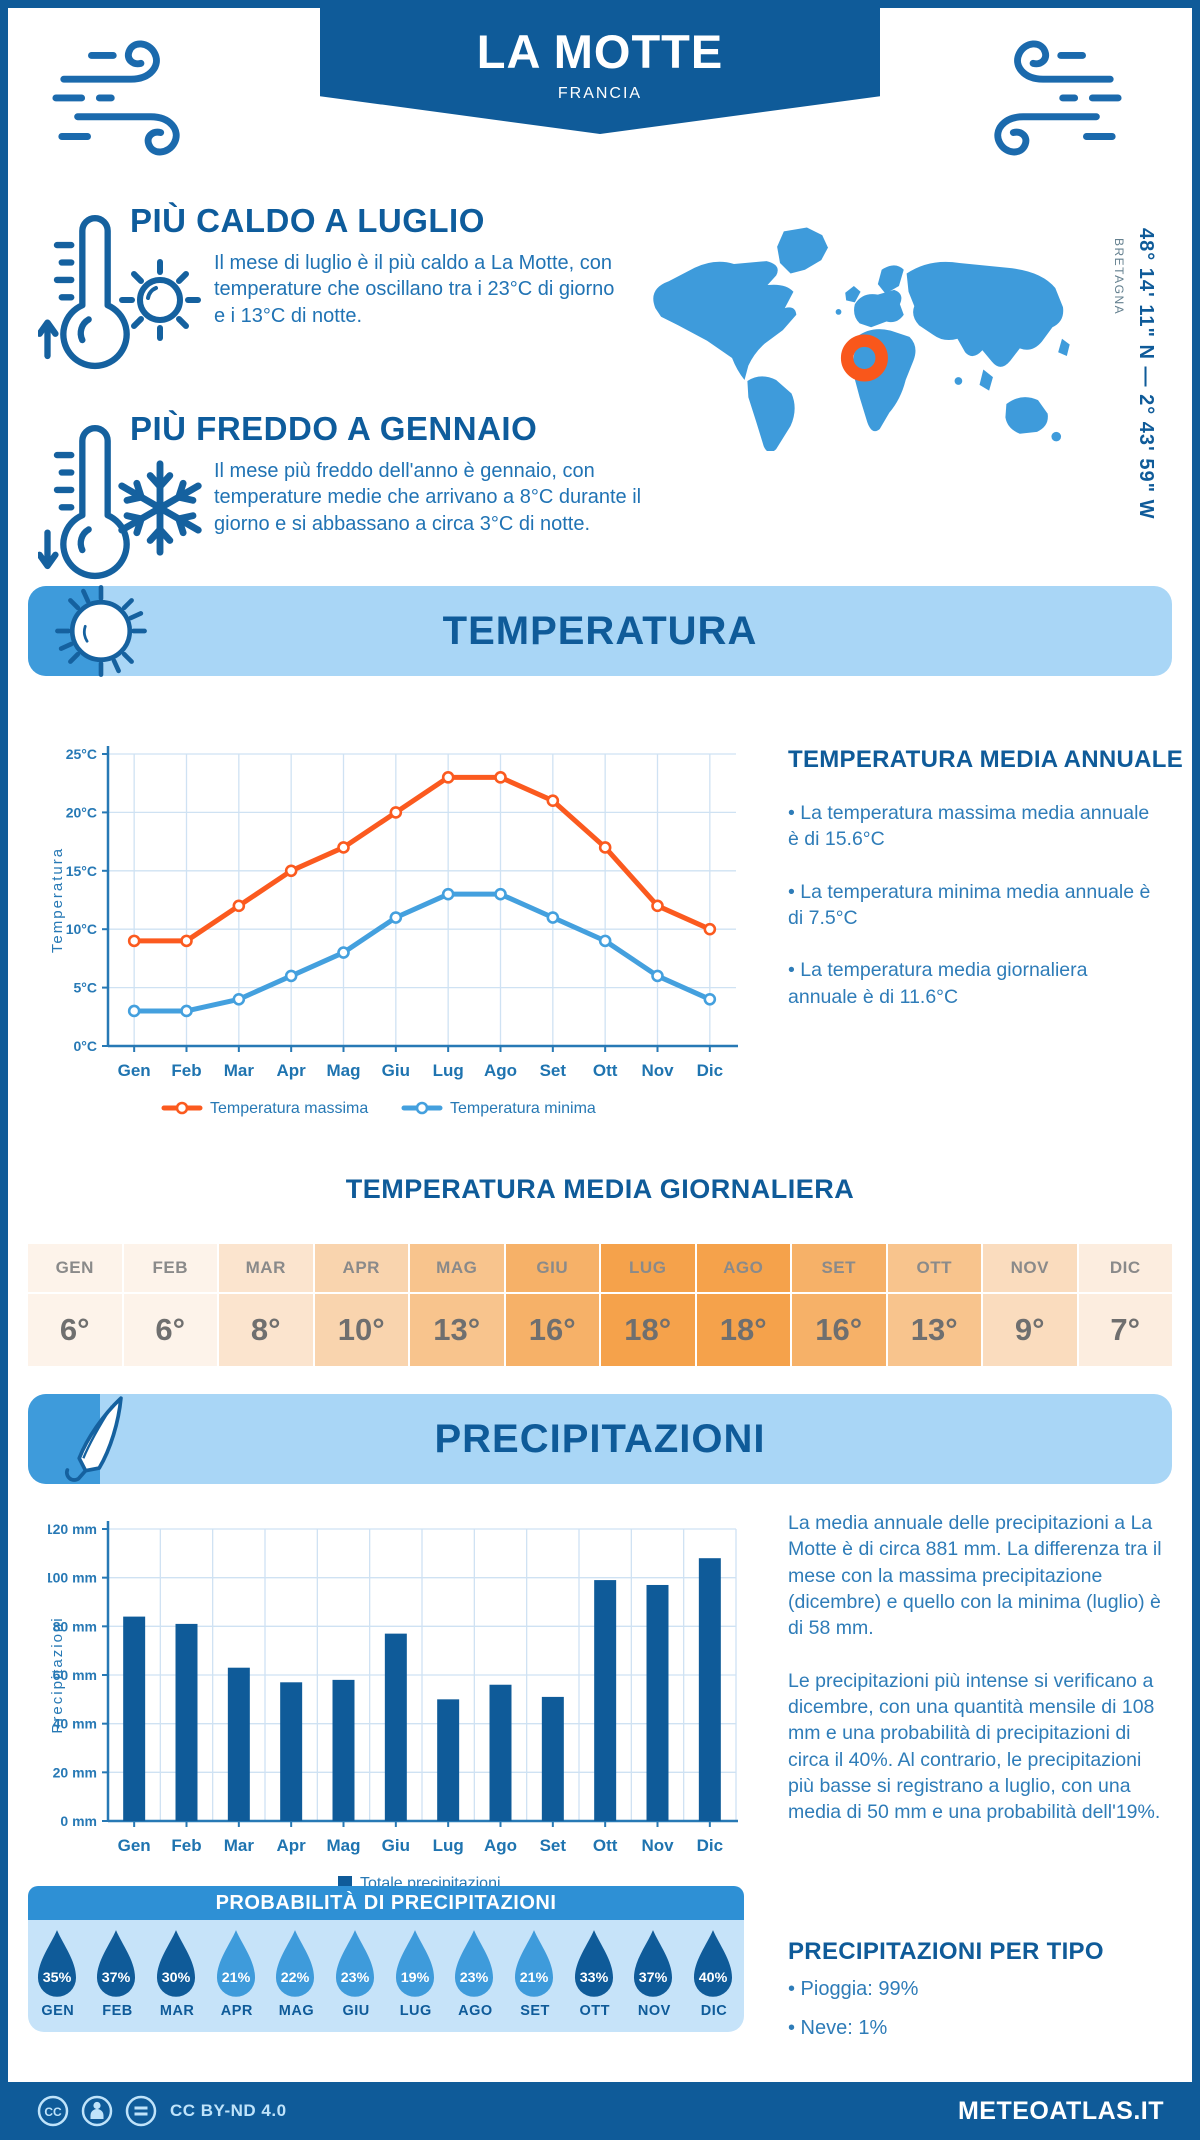 This screenshot has width=1200, height=2140. Describe the element at coordinates (295, 1963) in the screenshot. I see `droplet-icon: 22%` at that location.